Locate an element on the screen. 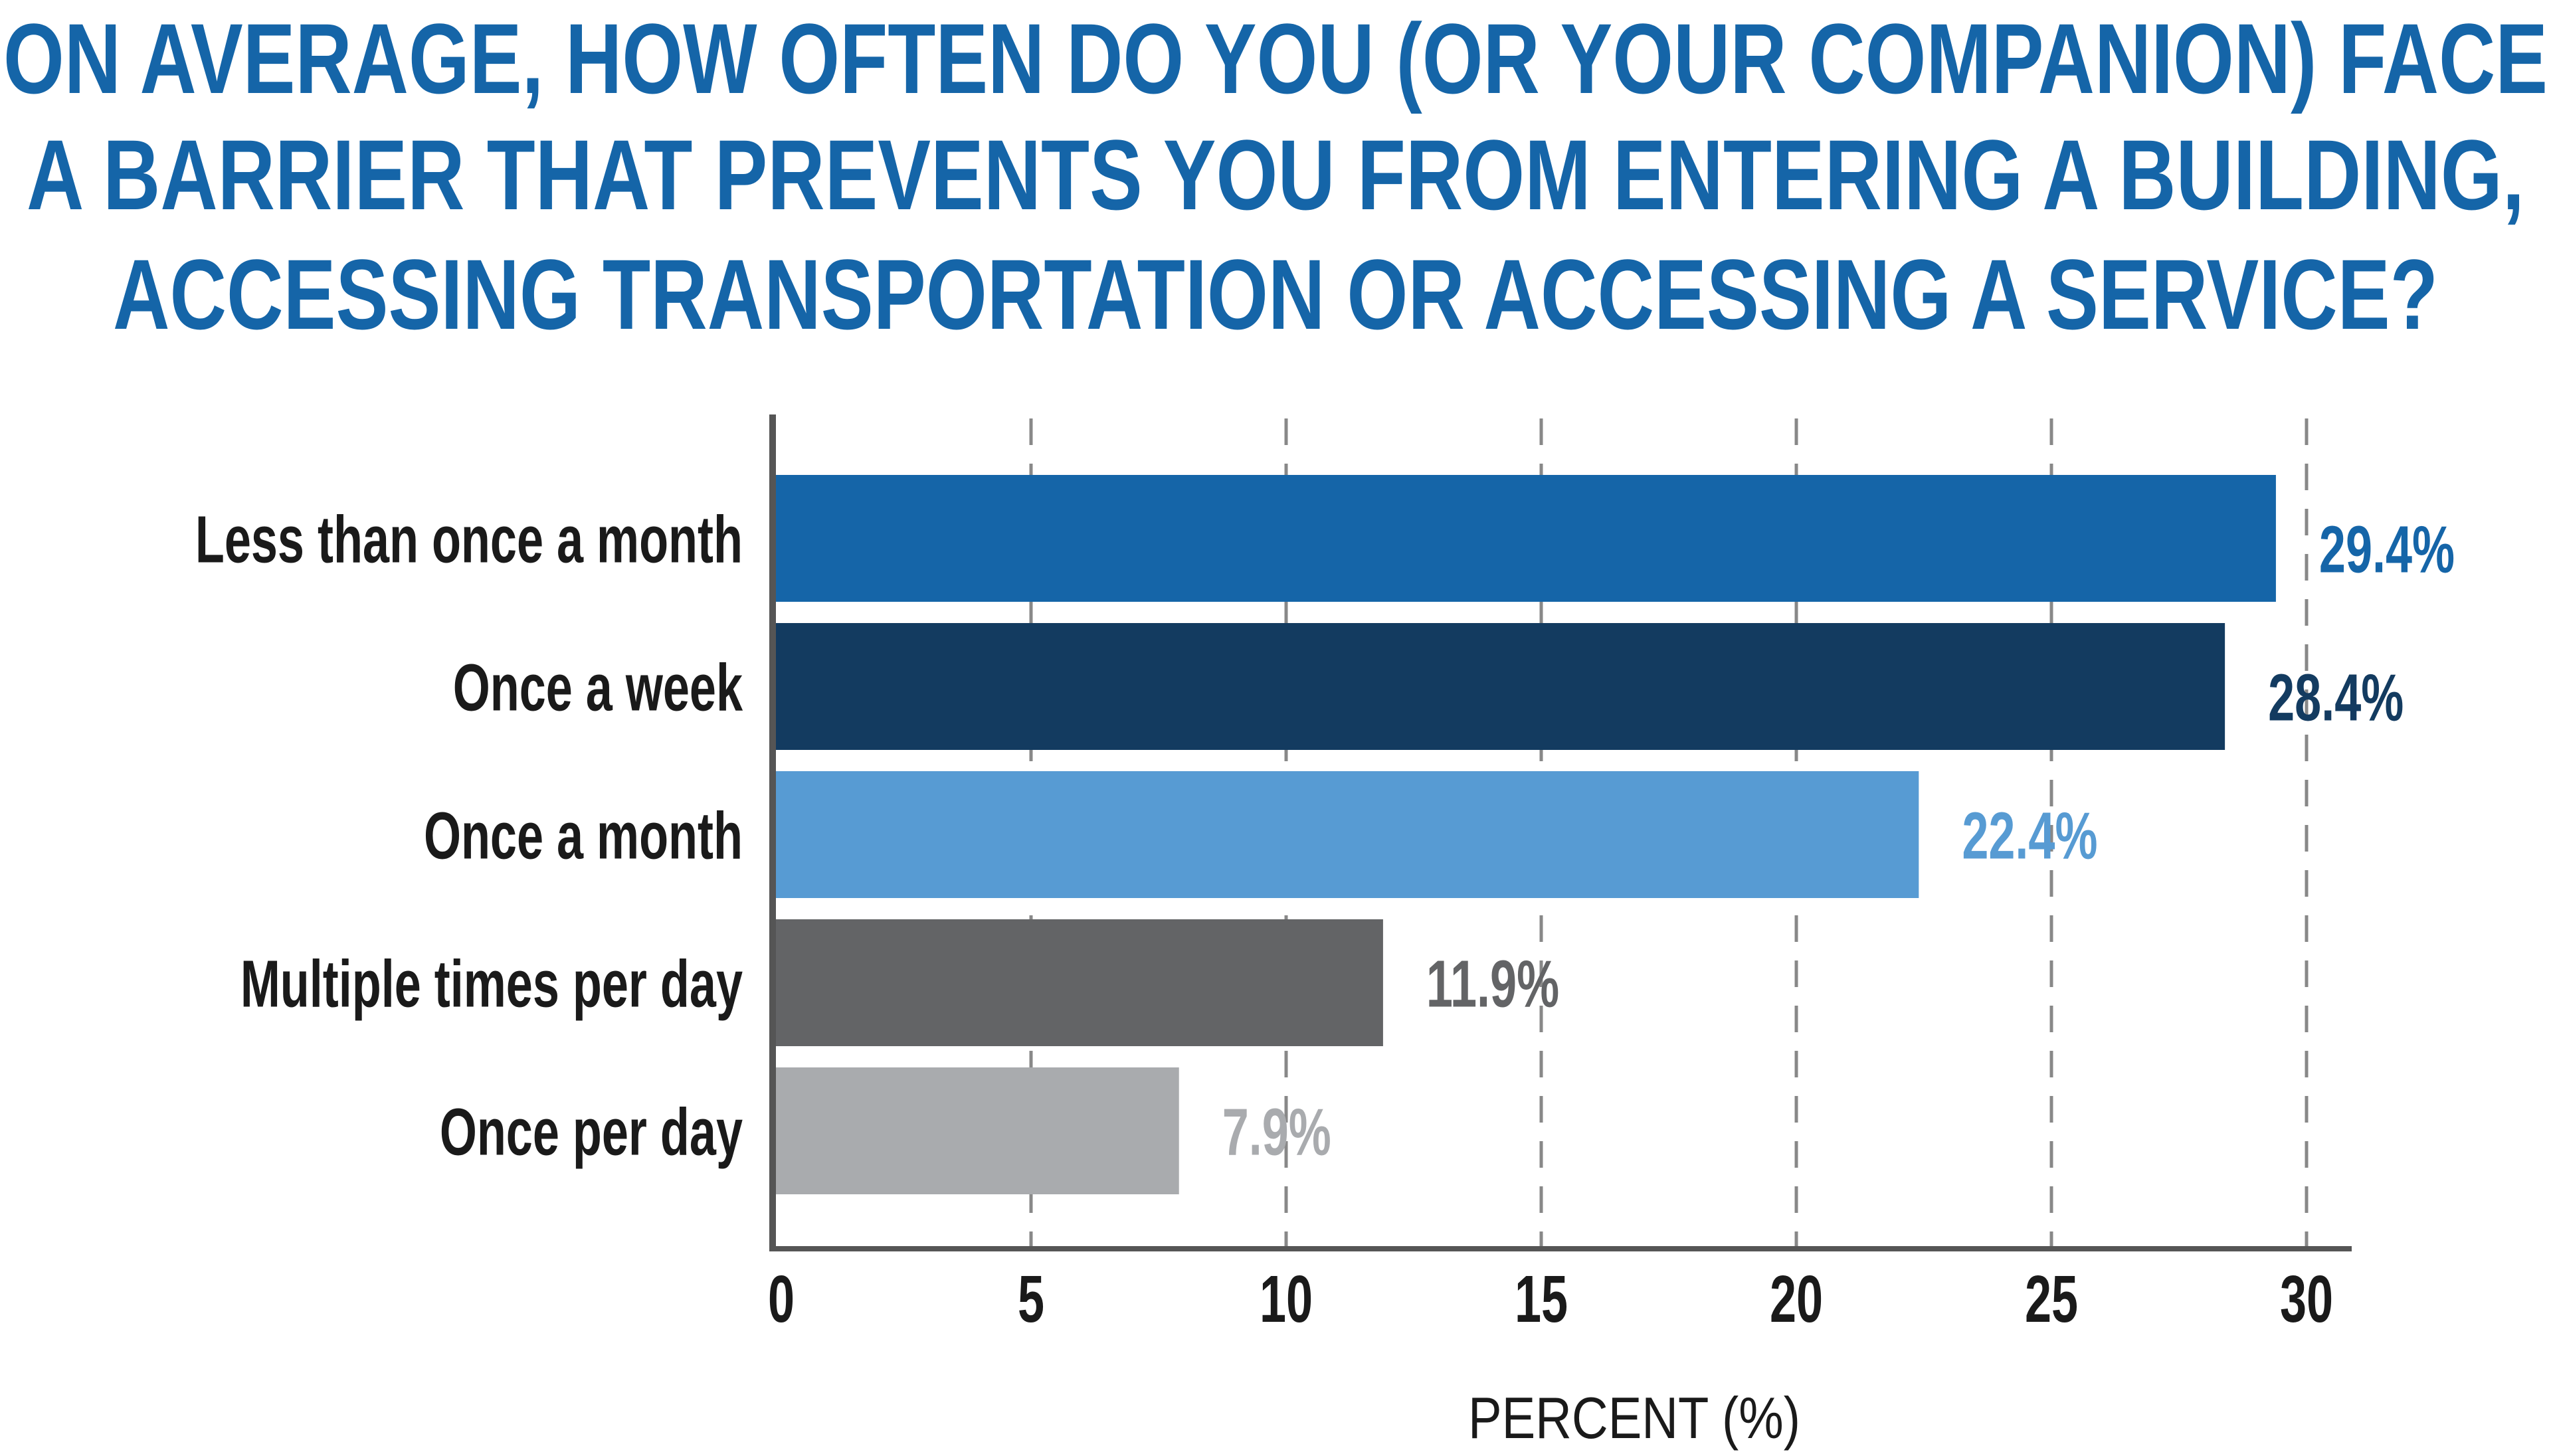 The image size is (2551, 1456). bar-row: Once per day 7.9% is located at coordinates (885, 1130).